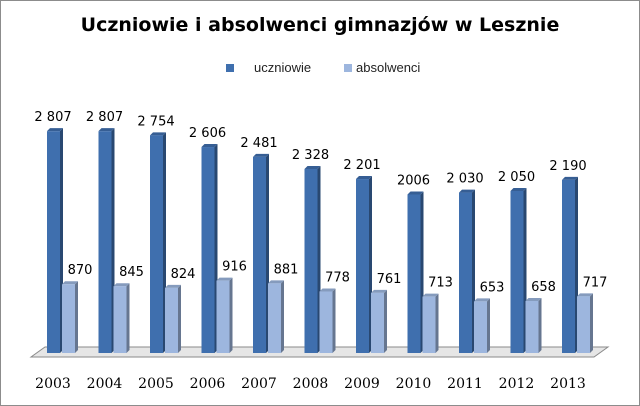  Describe the element at coordinates (540, 325) in the screenshot. I see `bar-side-absolwenci-2012` at that location.